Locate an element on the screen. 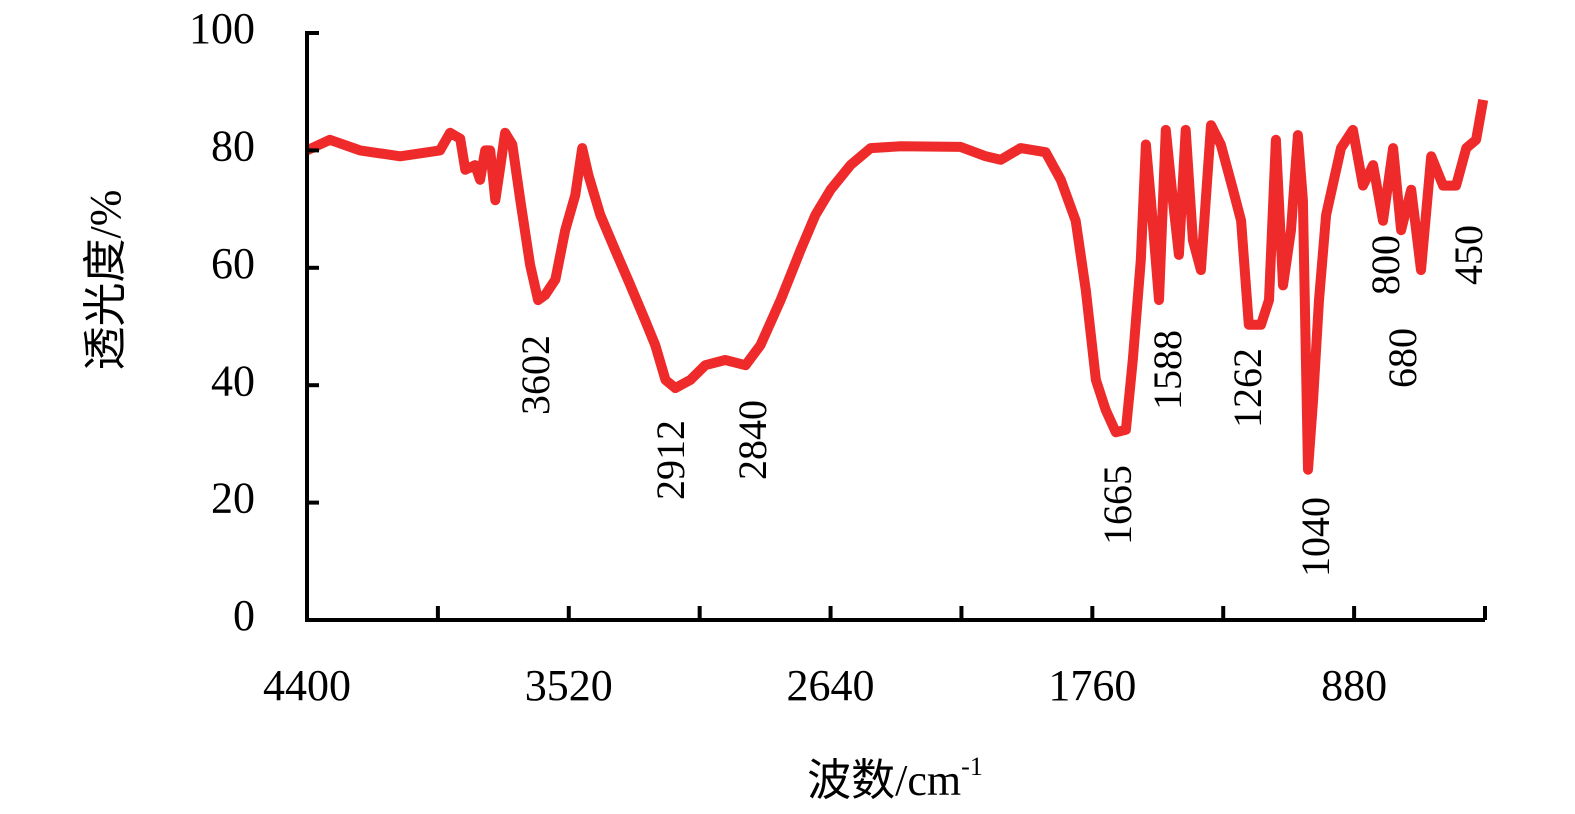  x-tick-label: 3520 is located at coordinates (569, 685).